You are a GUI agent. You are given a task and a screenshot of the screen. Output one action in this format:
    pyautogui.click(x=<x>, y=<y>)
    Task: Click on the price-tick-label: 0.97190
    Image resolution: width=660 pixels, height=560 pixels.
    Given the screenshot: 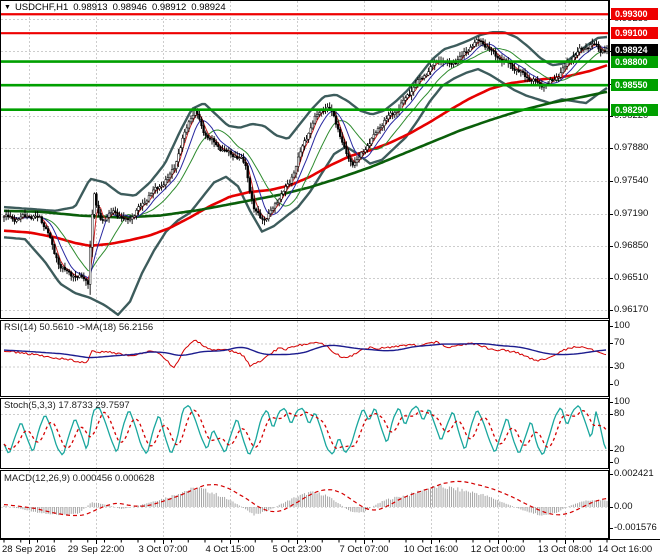 What is the action you would take?
    pyautogui.click(x=631, y=213)
    